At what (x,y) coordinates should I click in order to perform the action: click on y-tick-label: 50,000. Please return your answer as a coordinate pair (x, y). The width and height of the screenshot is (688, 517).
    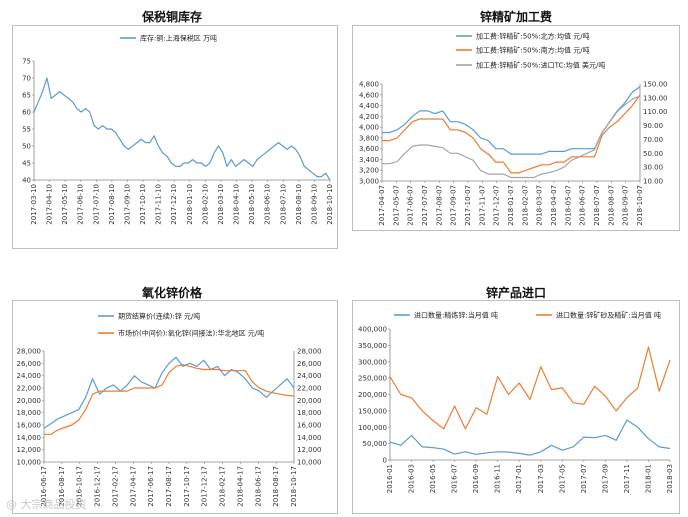
    Looking at the image, I should click on (375, 444).